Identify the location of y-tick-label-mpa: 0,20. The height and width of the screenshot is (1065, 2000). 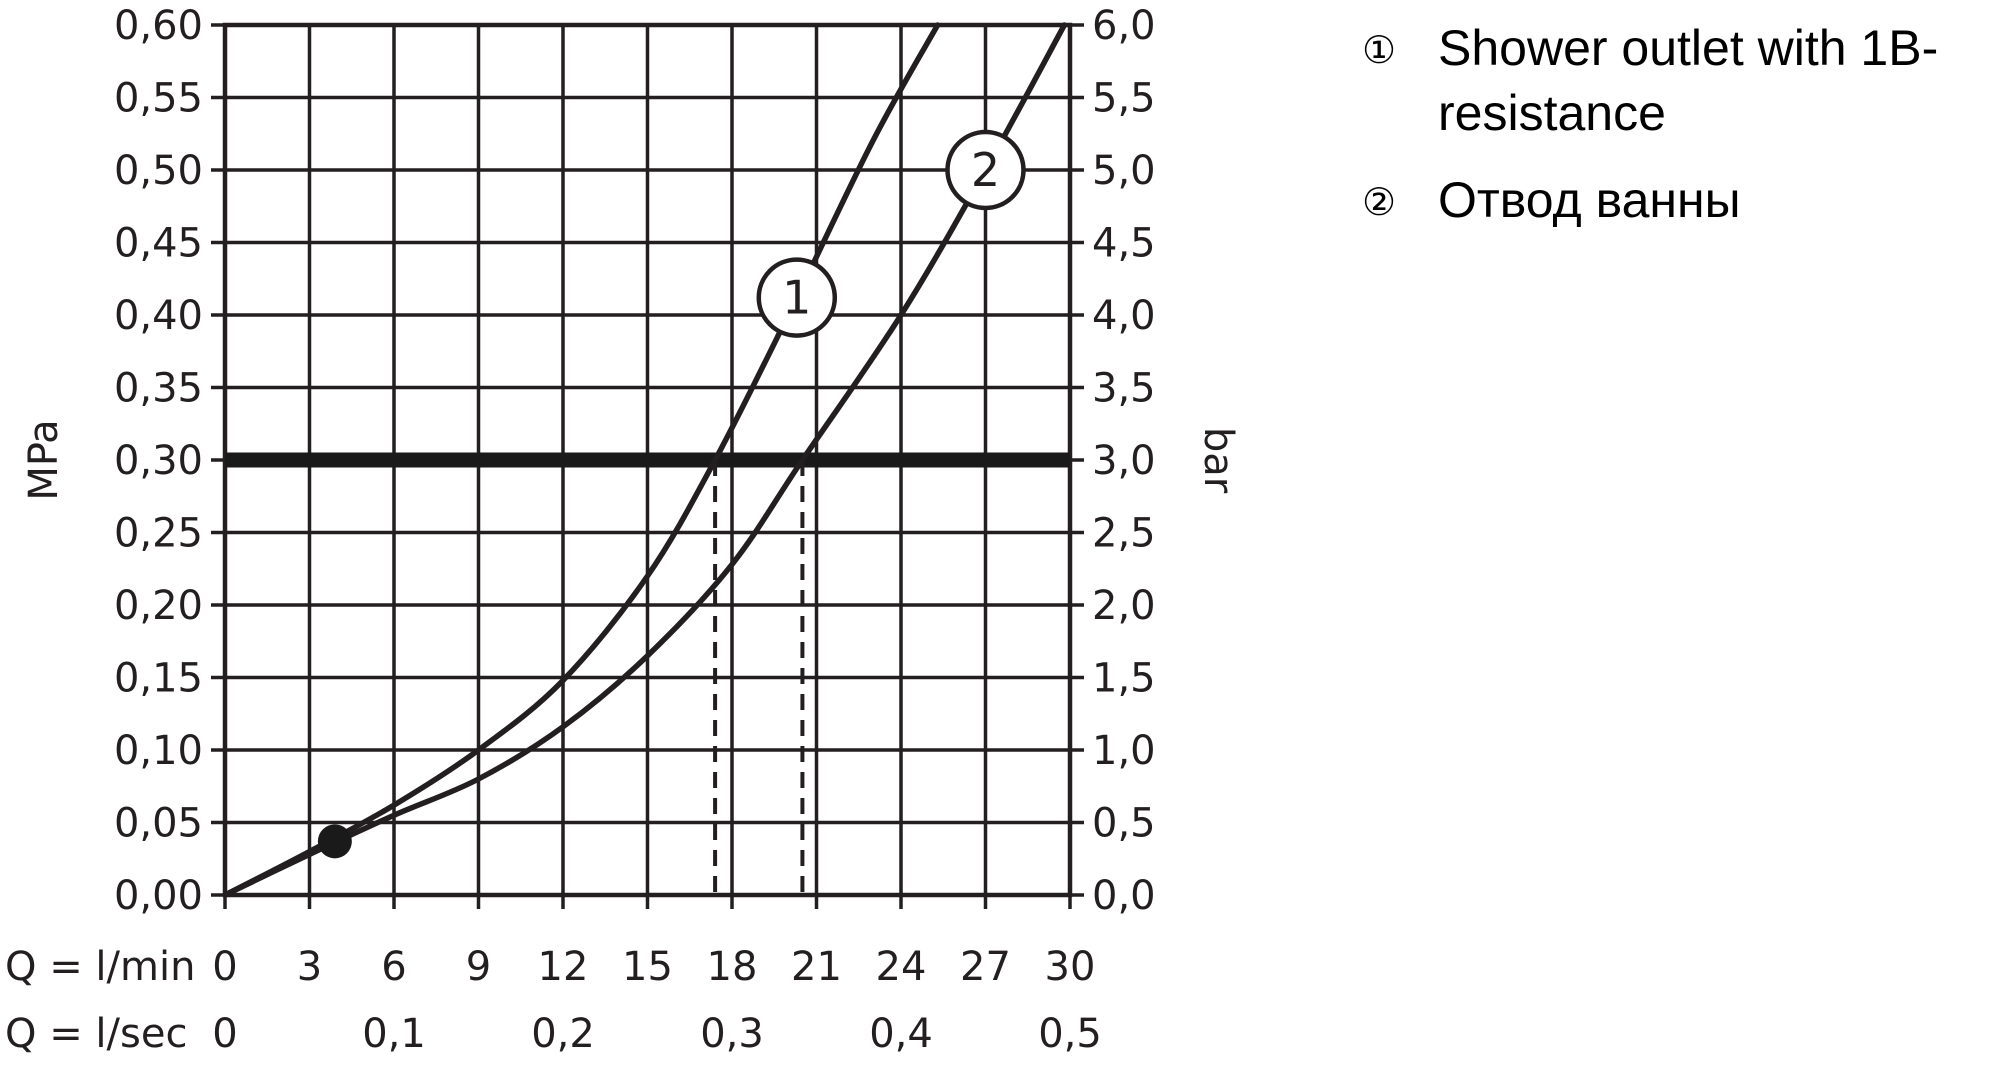
(158, 606).